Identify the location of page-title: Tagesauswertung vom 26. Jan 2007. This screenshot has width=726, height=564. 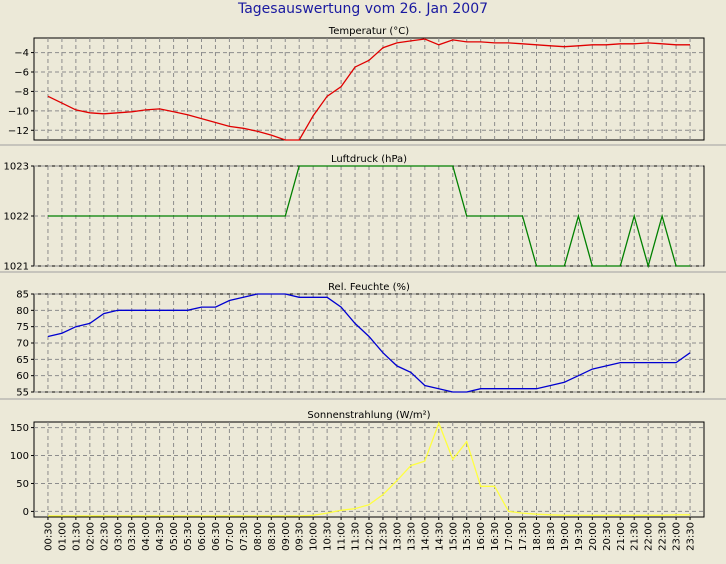
(363, 9).